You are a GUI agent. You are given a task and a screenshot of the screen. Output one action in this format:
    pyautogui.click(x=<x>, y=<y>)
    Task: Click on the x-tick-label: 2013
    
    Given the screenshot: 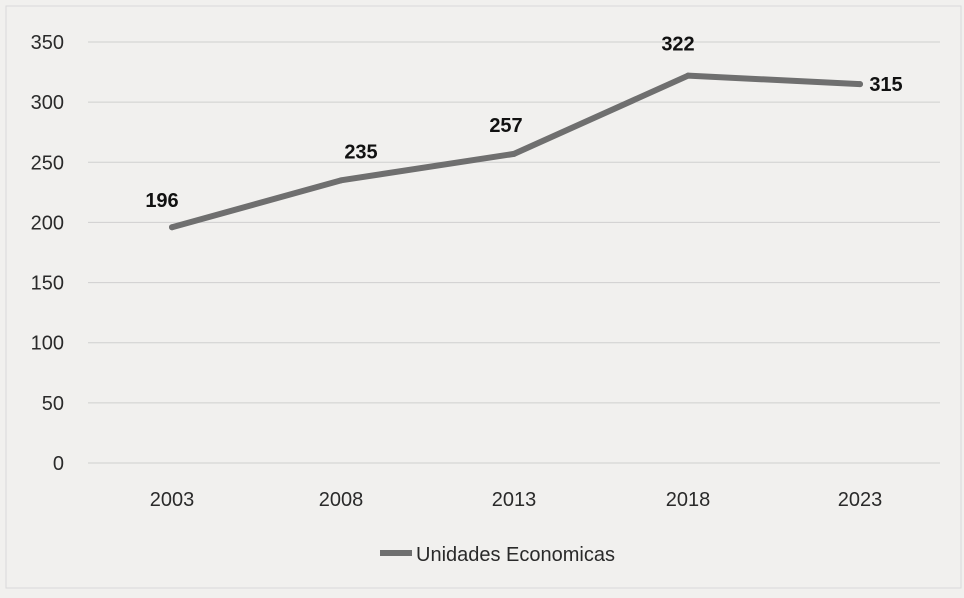 What is the action you would take?
    pyautogui.click(x=514, y=500)
    